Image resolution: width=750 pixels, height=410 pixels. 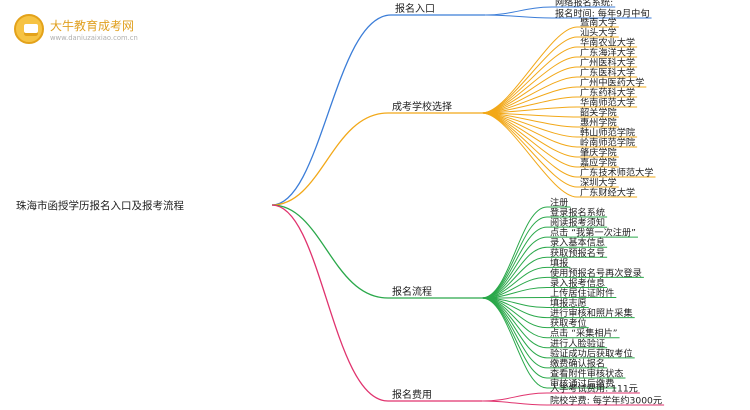 What do you see at coordinates (591, 353) in the screenshot?
I see `leaf-node-label: 验证成功后获取考位` at bounding box center [591, 353].